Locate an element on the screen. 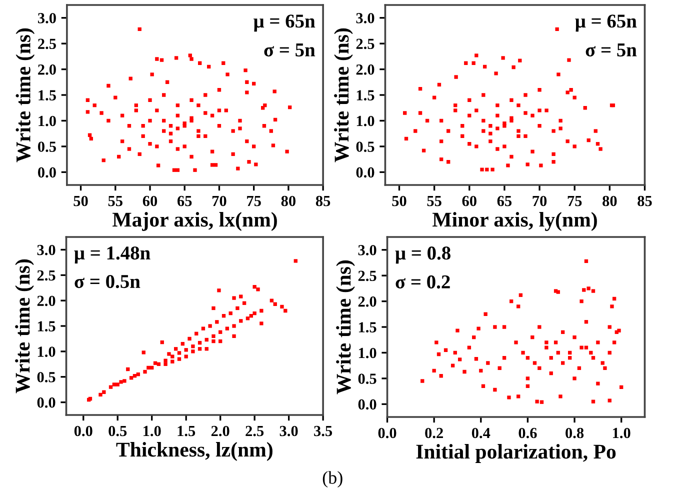 The width and height of the screenshot is (683, 500). annotation: σ = 0.2 is located at coordinates (423, 282).